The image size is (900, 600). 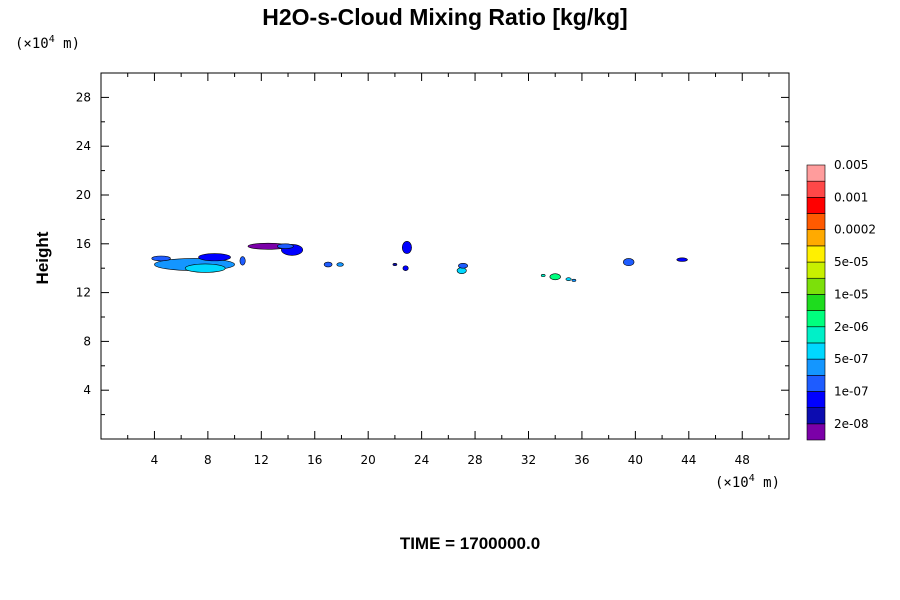 What do you see at coordinates (851, 294) in the screenshot?
I see `colorbar-label: 1e-05` at bounding box center [851, 294].